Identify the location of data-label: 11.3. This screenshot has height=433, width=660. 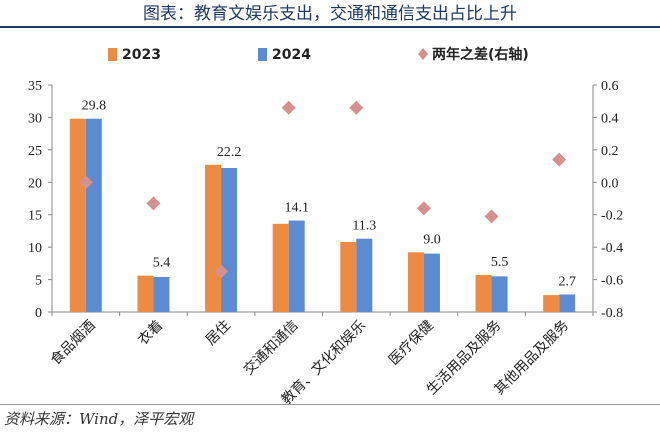
(364, 226).